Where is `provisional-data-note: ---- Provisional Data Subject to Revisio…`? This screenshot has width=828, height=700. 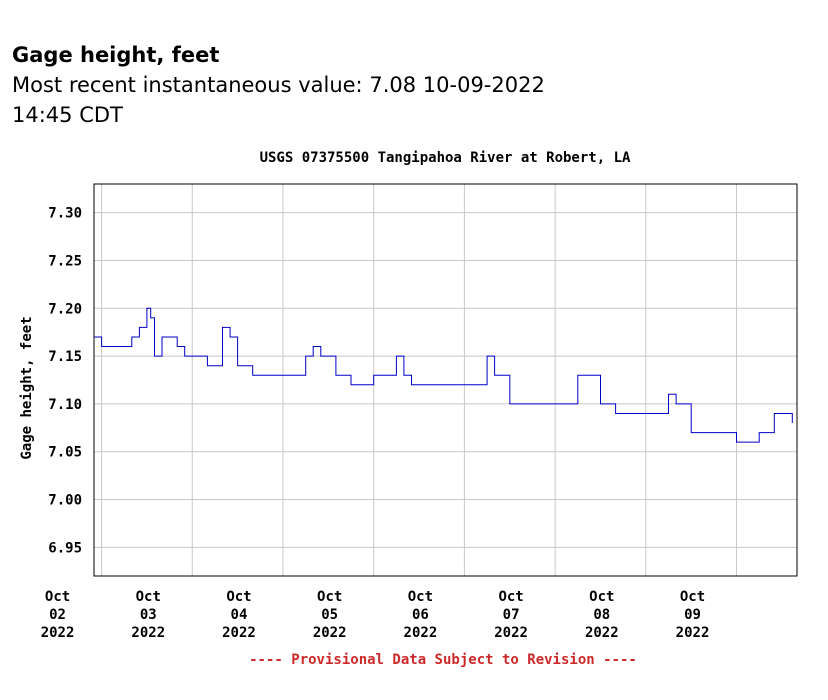 provisional-data-note: ---- Provisional Data Subject to Revisio… is located at coordinates (443, 660).